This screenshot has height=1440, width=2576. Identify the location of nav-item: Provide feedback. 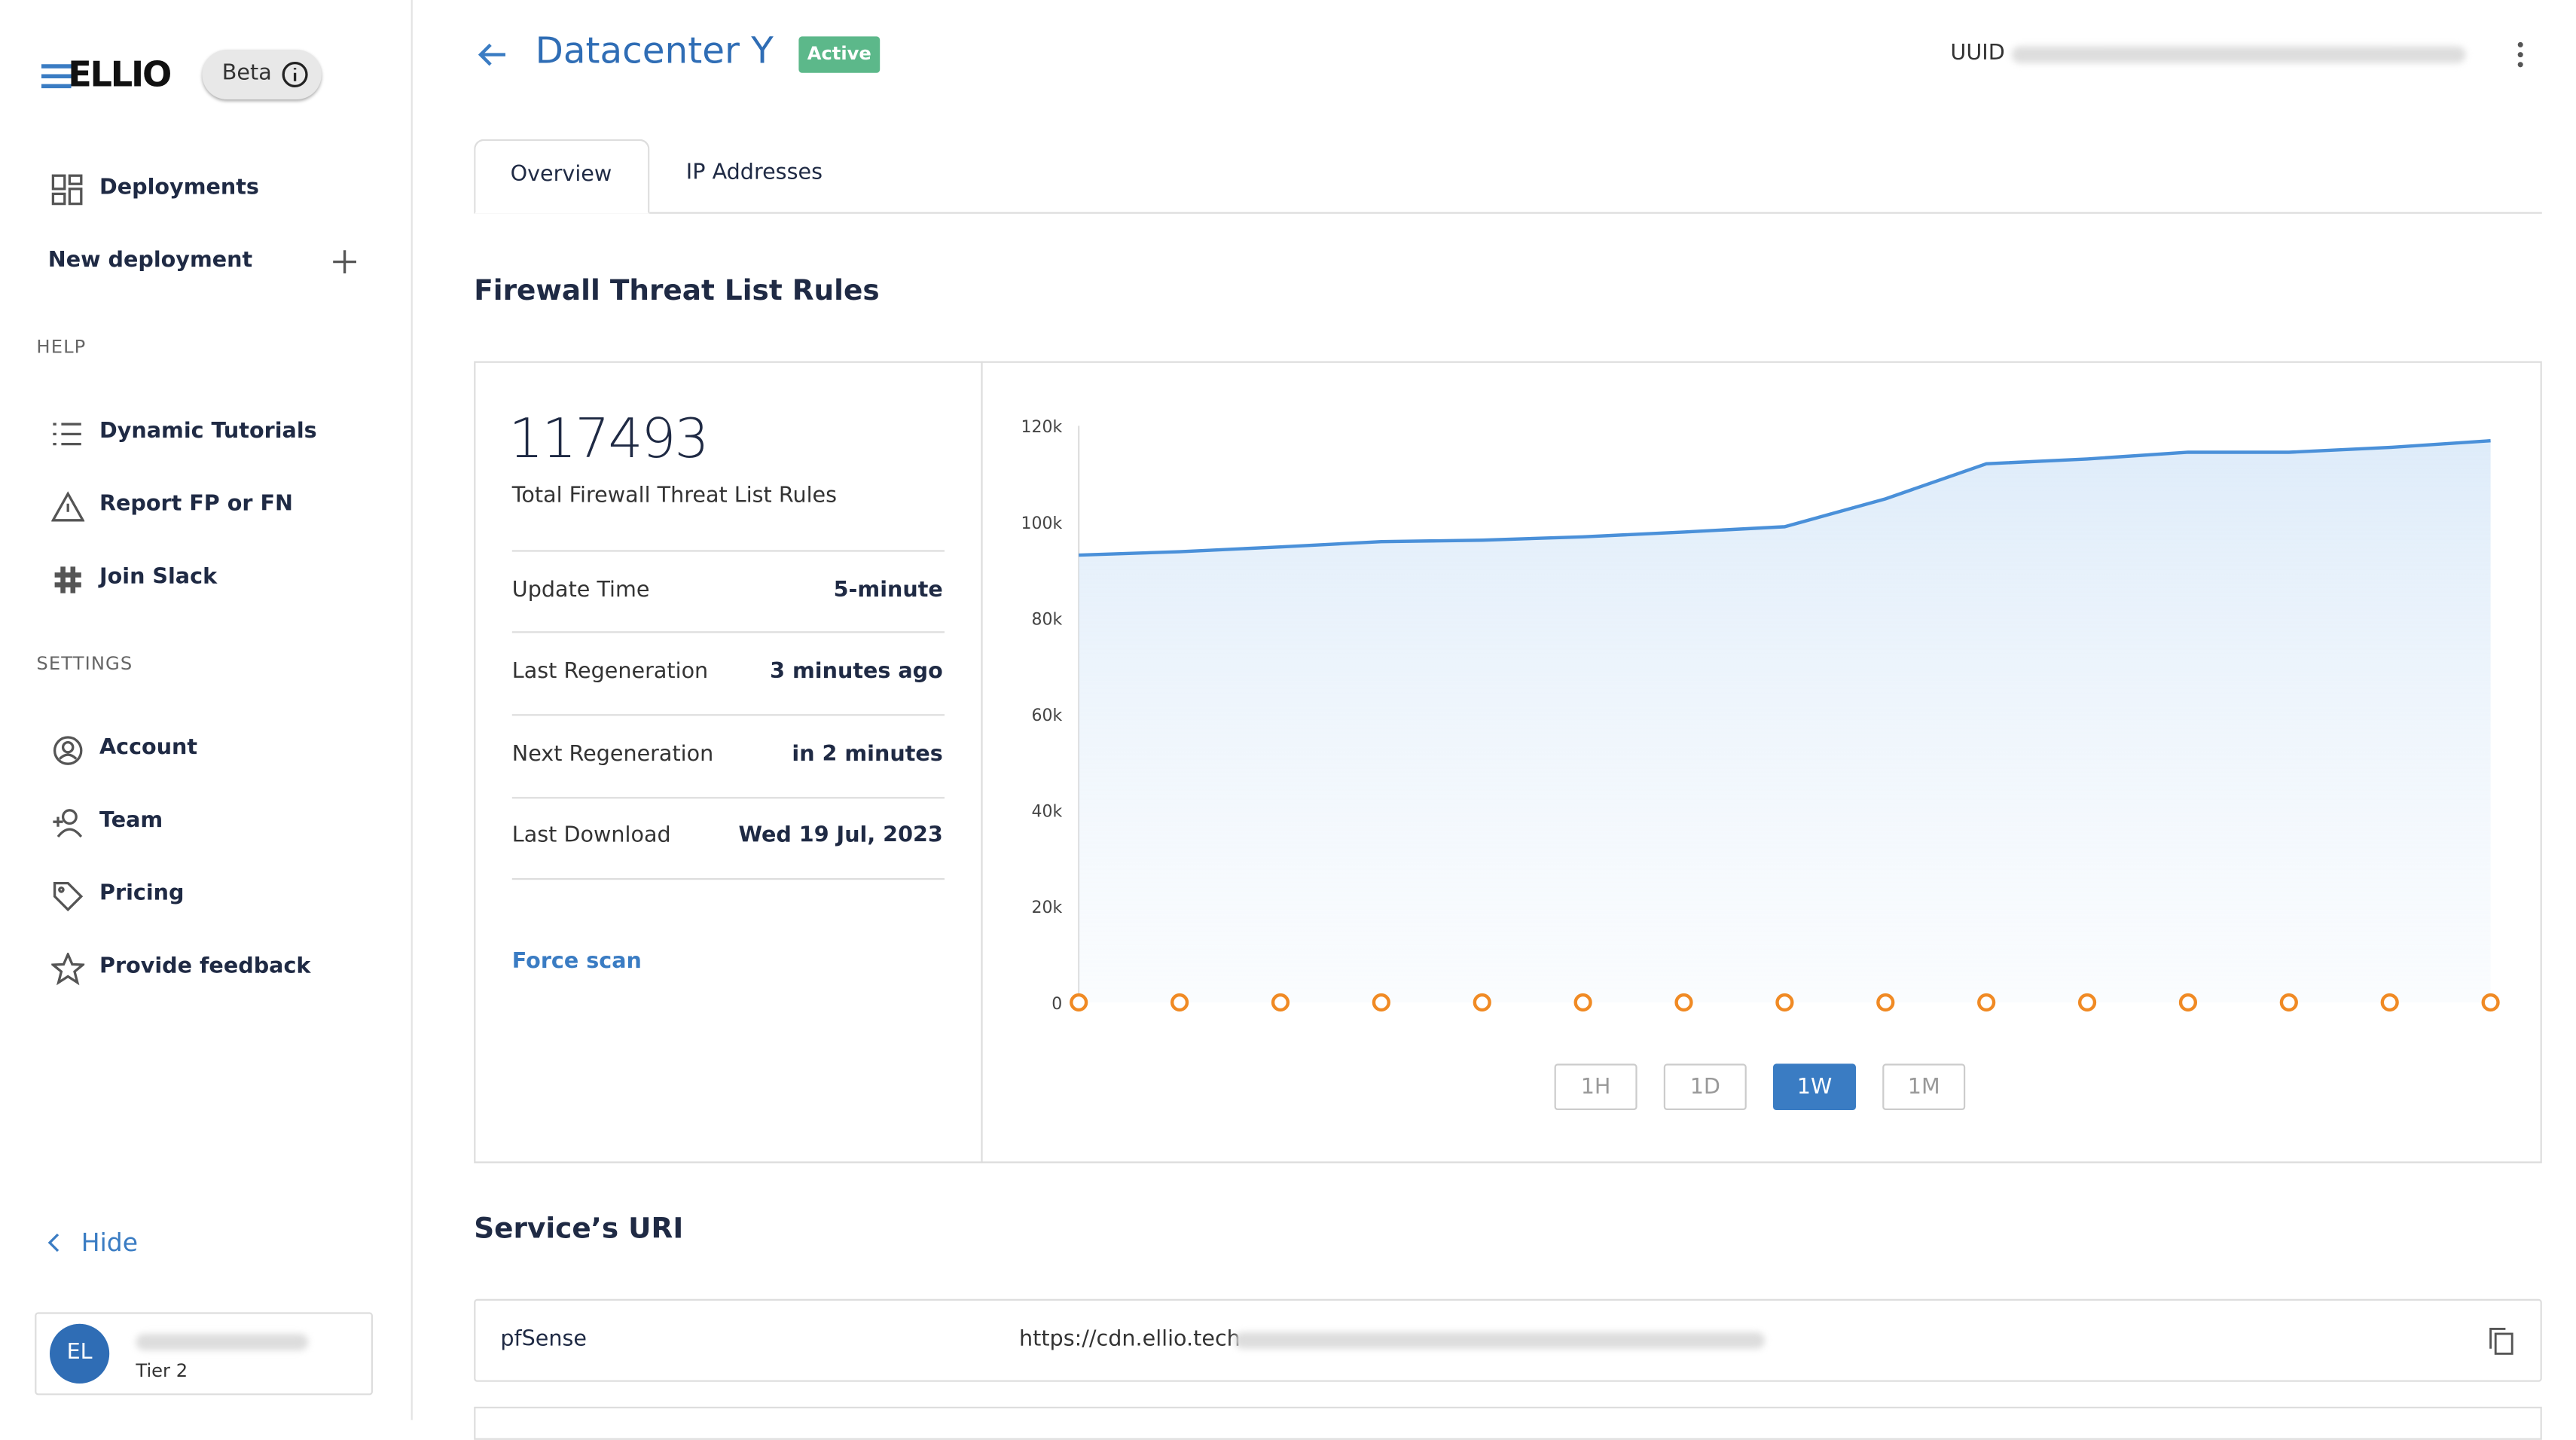
(205, 967).